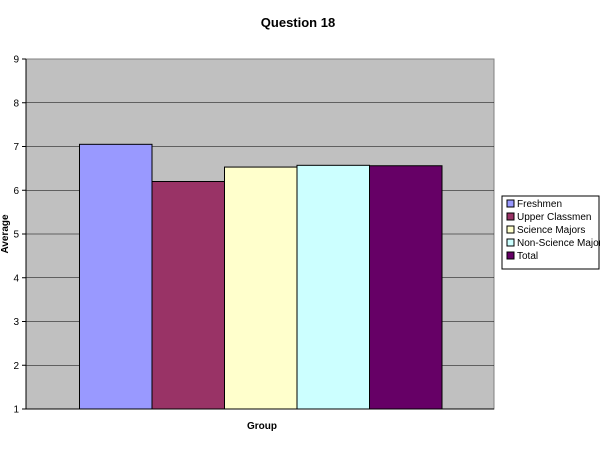 The width and height of the screenshot is (600, 450). I want to click on y-tick-label: 8, so click(16, 103).